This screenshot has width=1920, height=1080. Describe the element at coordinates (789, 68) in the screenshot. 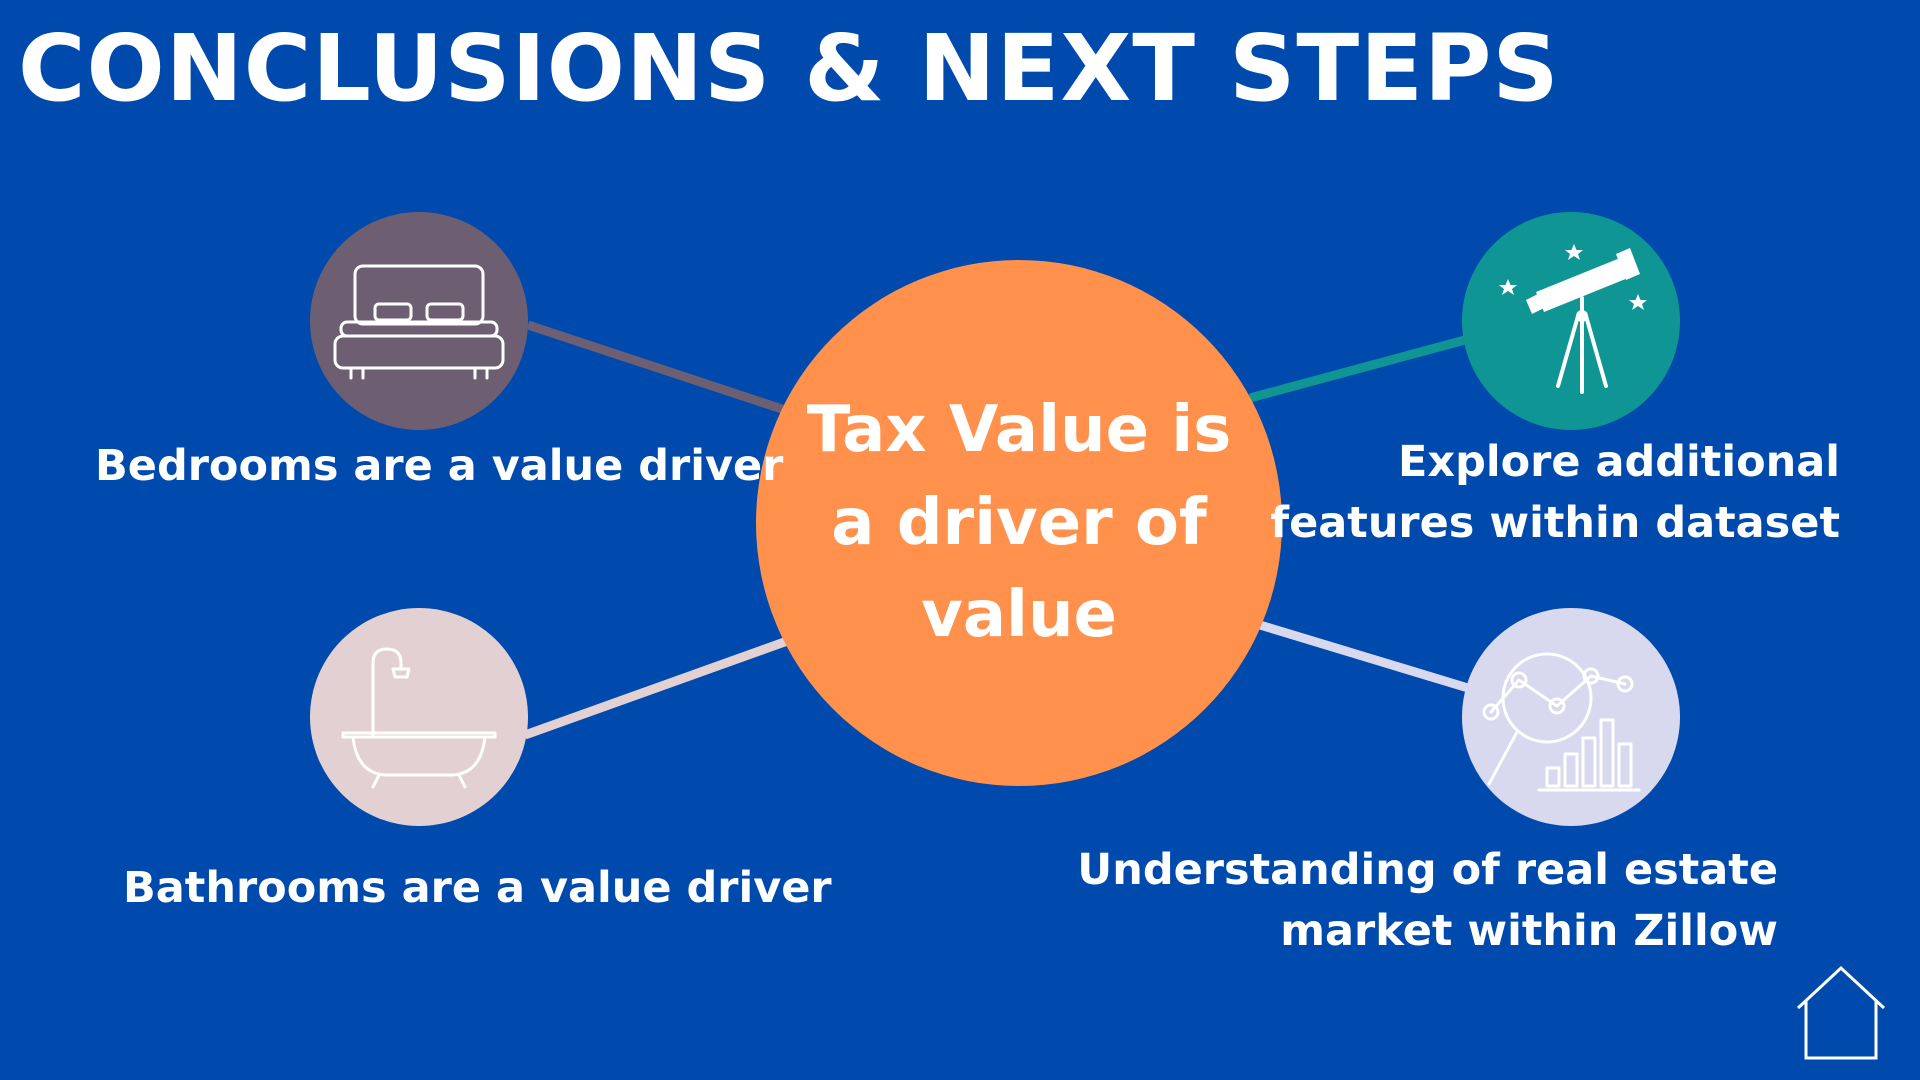

I see `slide-title: CONCLUSIONS & NEXT STEPS` at that location.